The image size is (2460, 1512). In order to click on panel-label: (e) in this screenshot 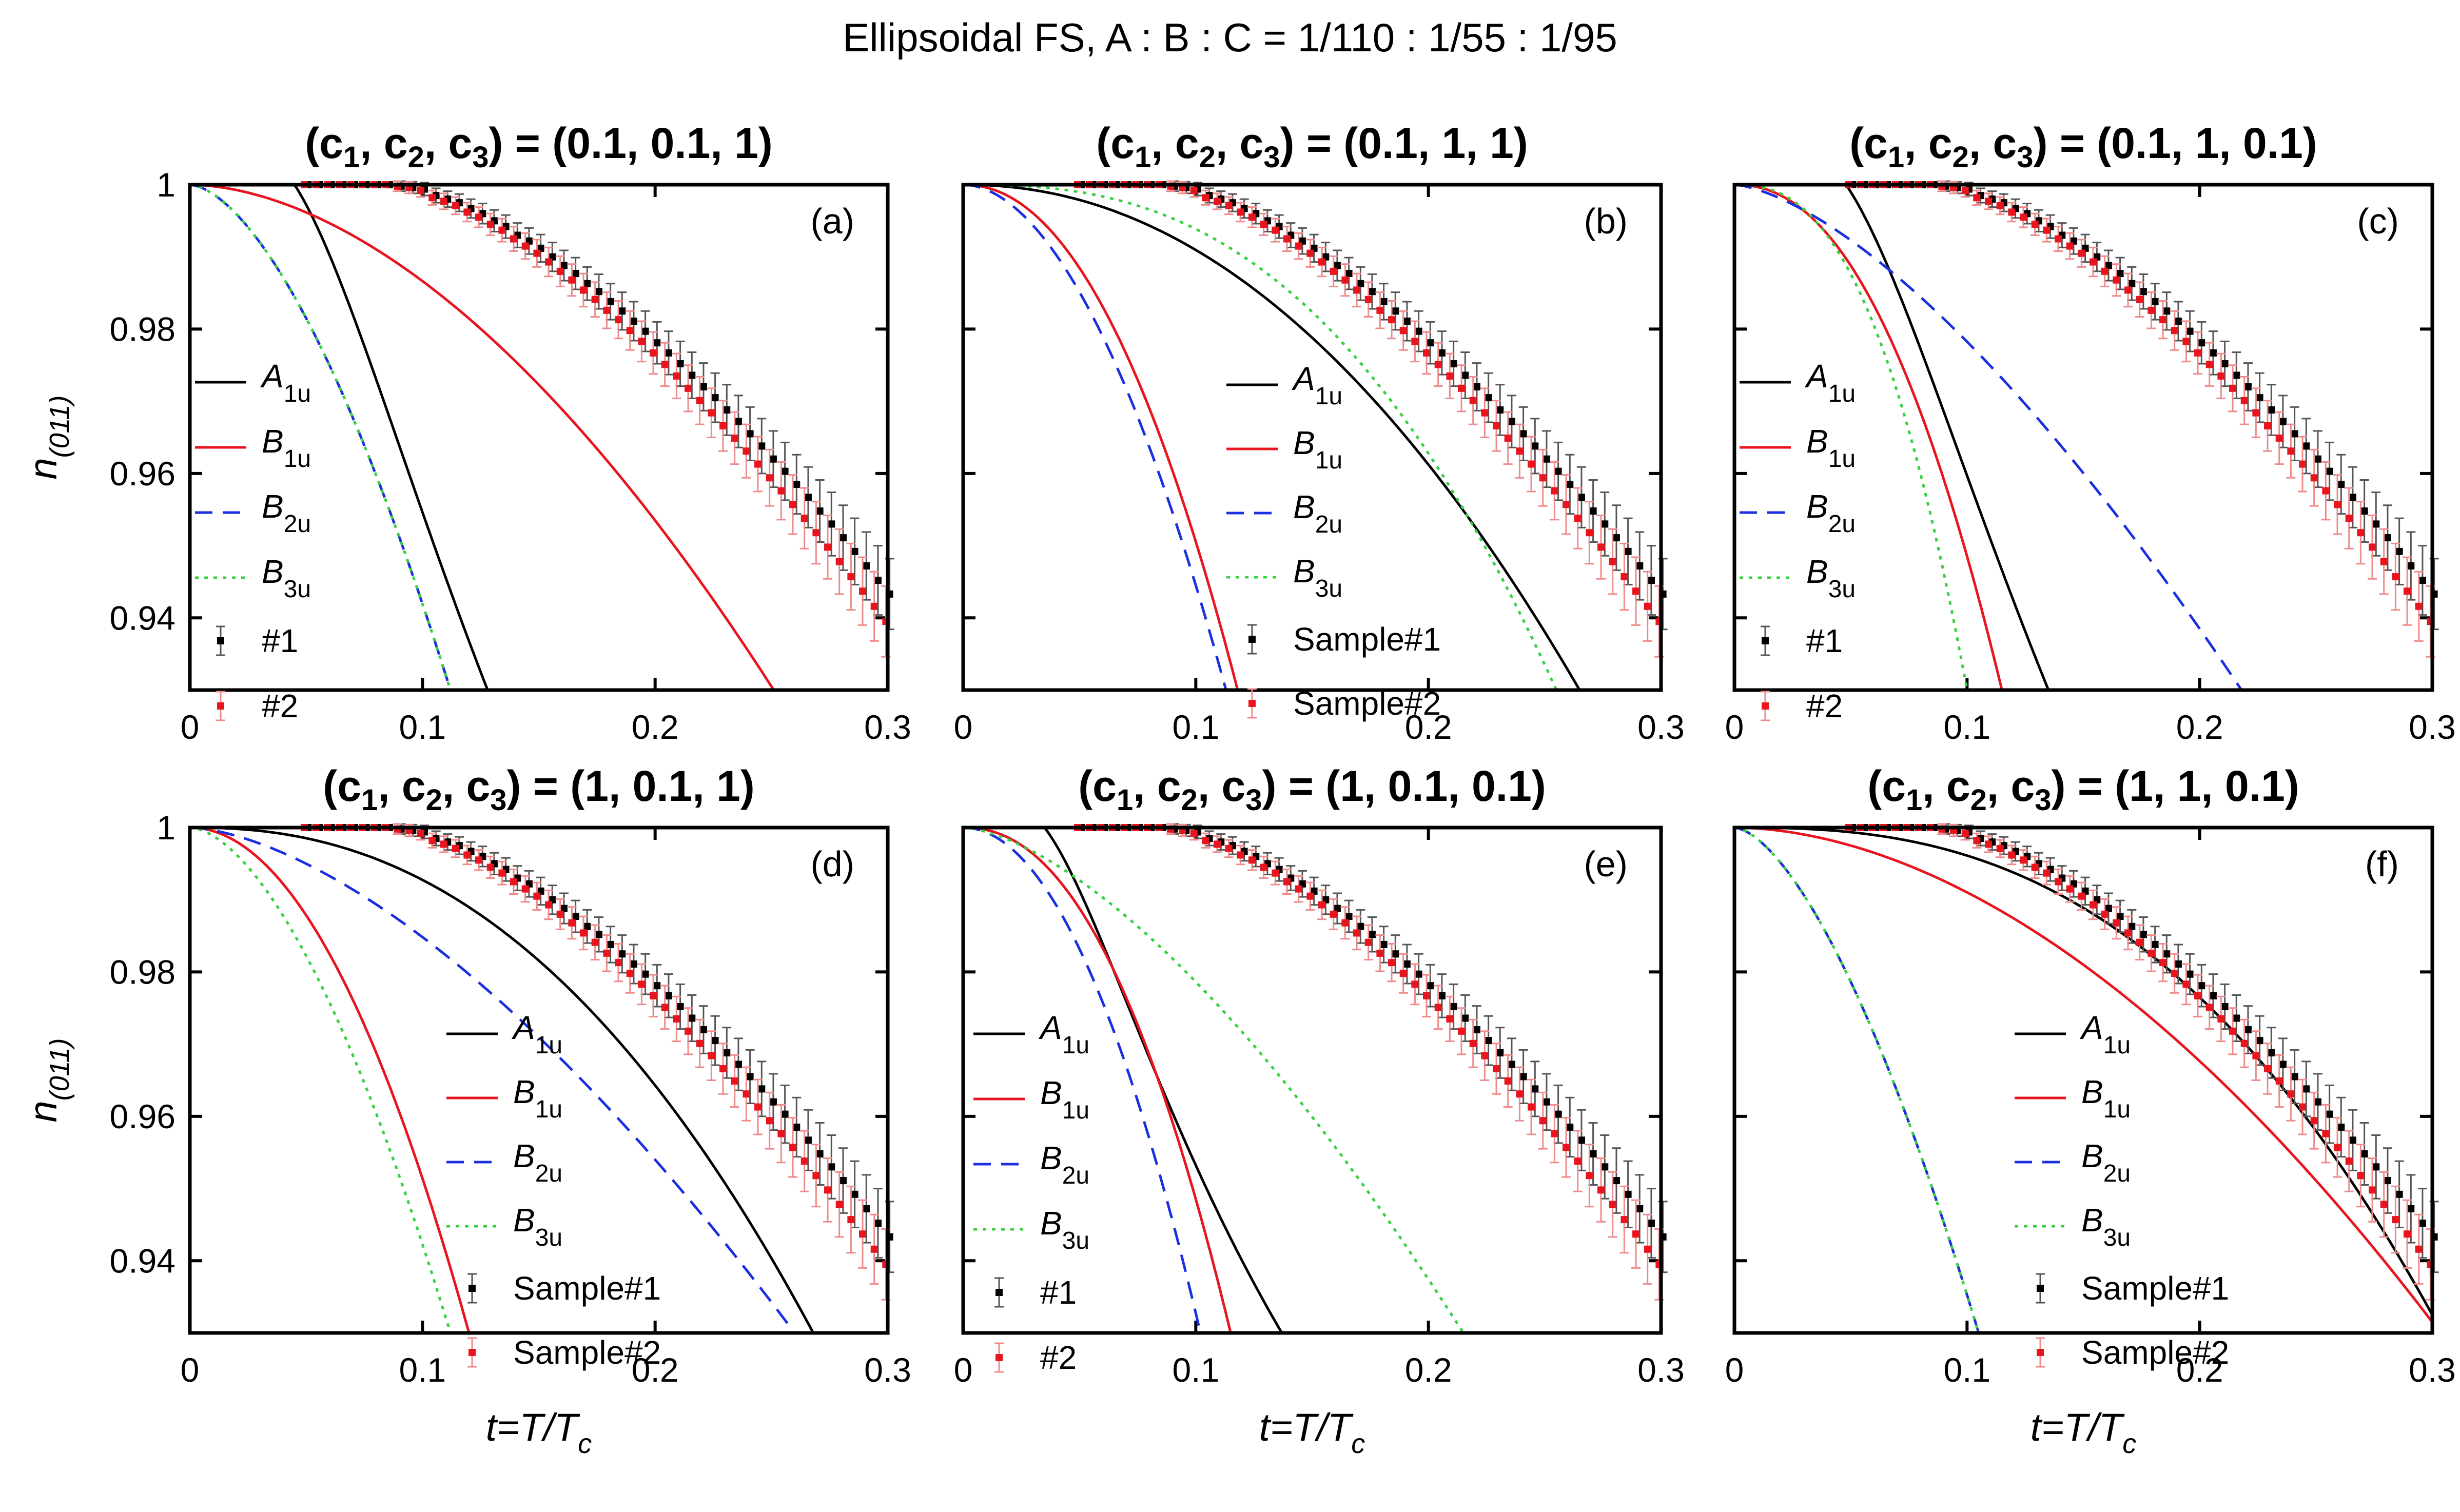, I will do `click(1606, 864)`.